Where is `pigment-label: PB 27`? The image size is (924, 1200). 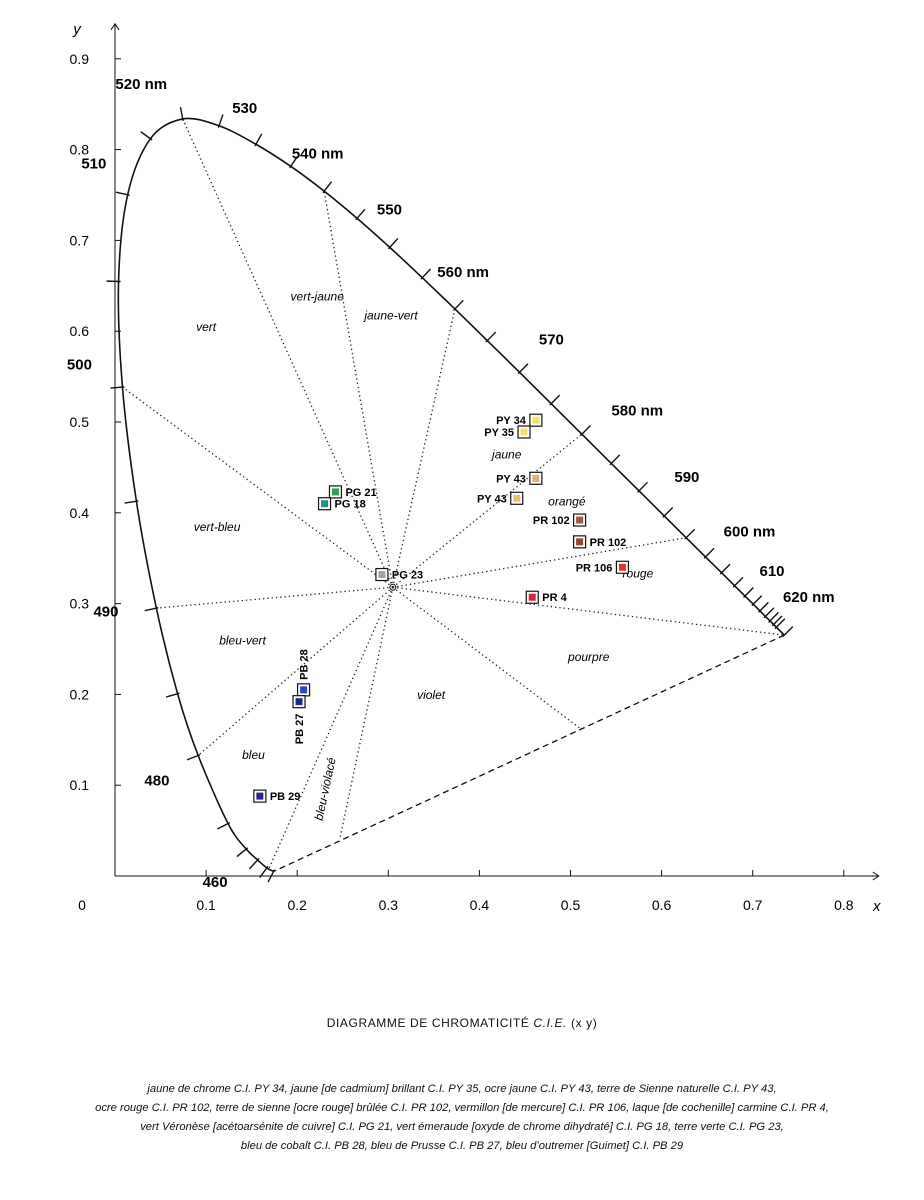 pigment-label: PB 27 is located at coordinates (300, 729).